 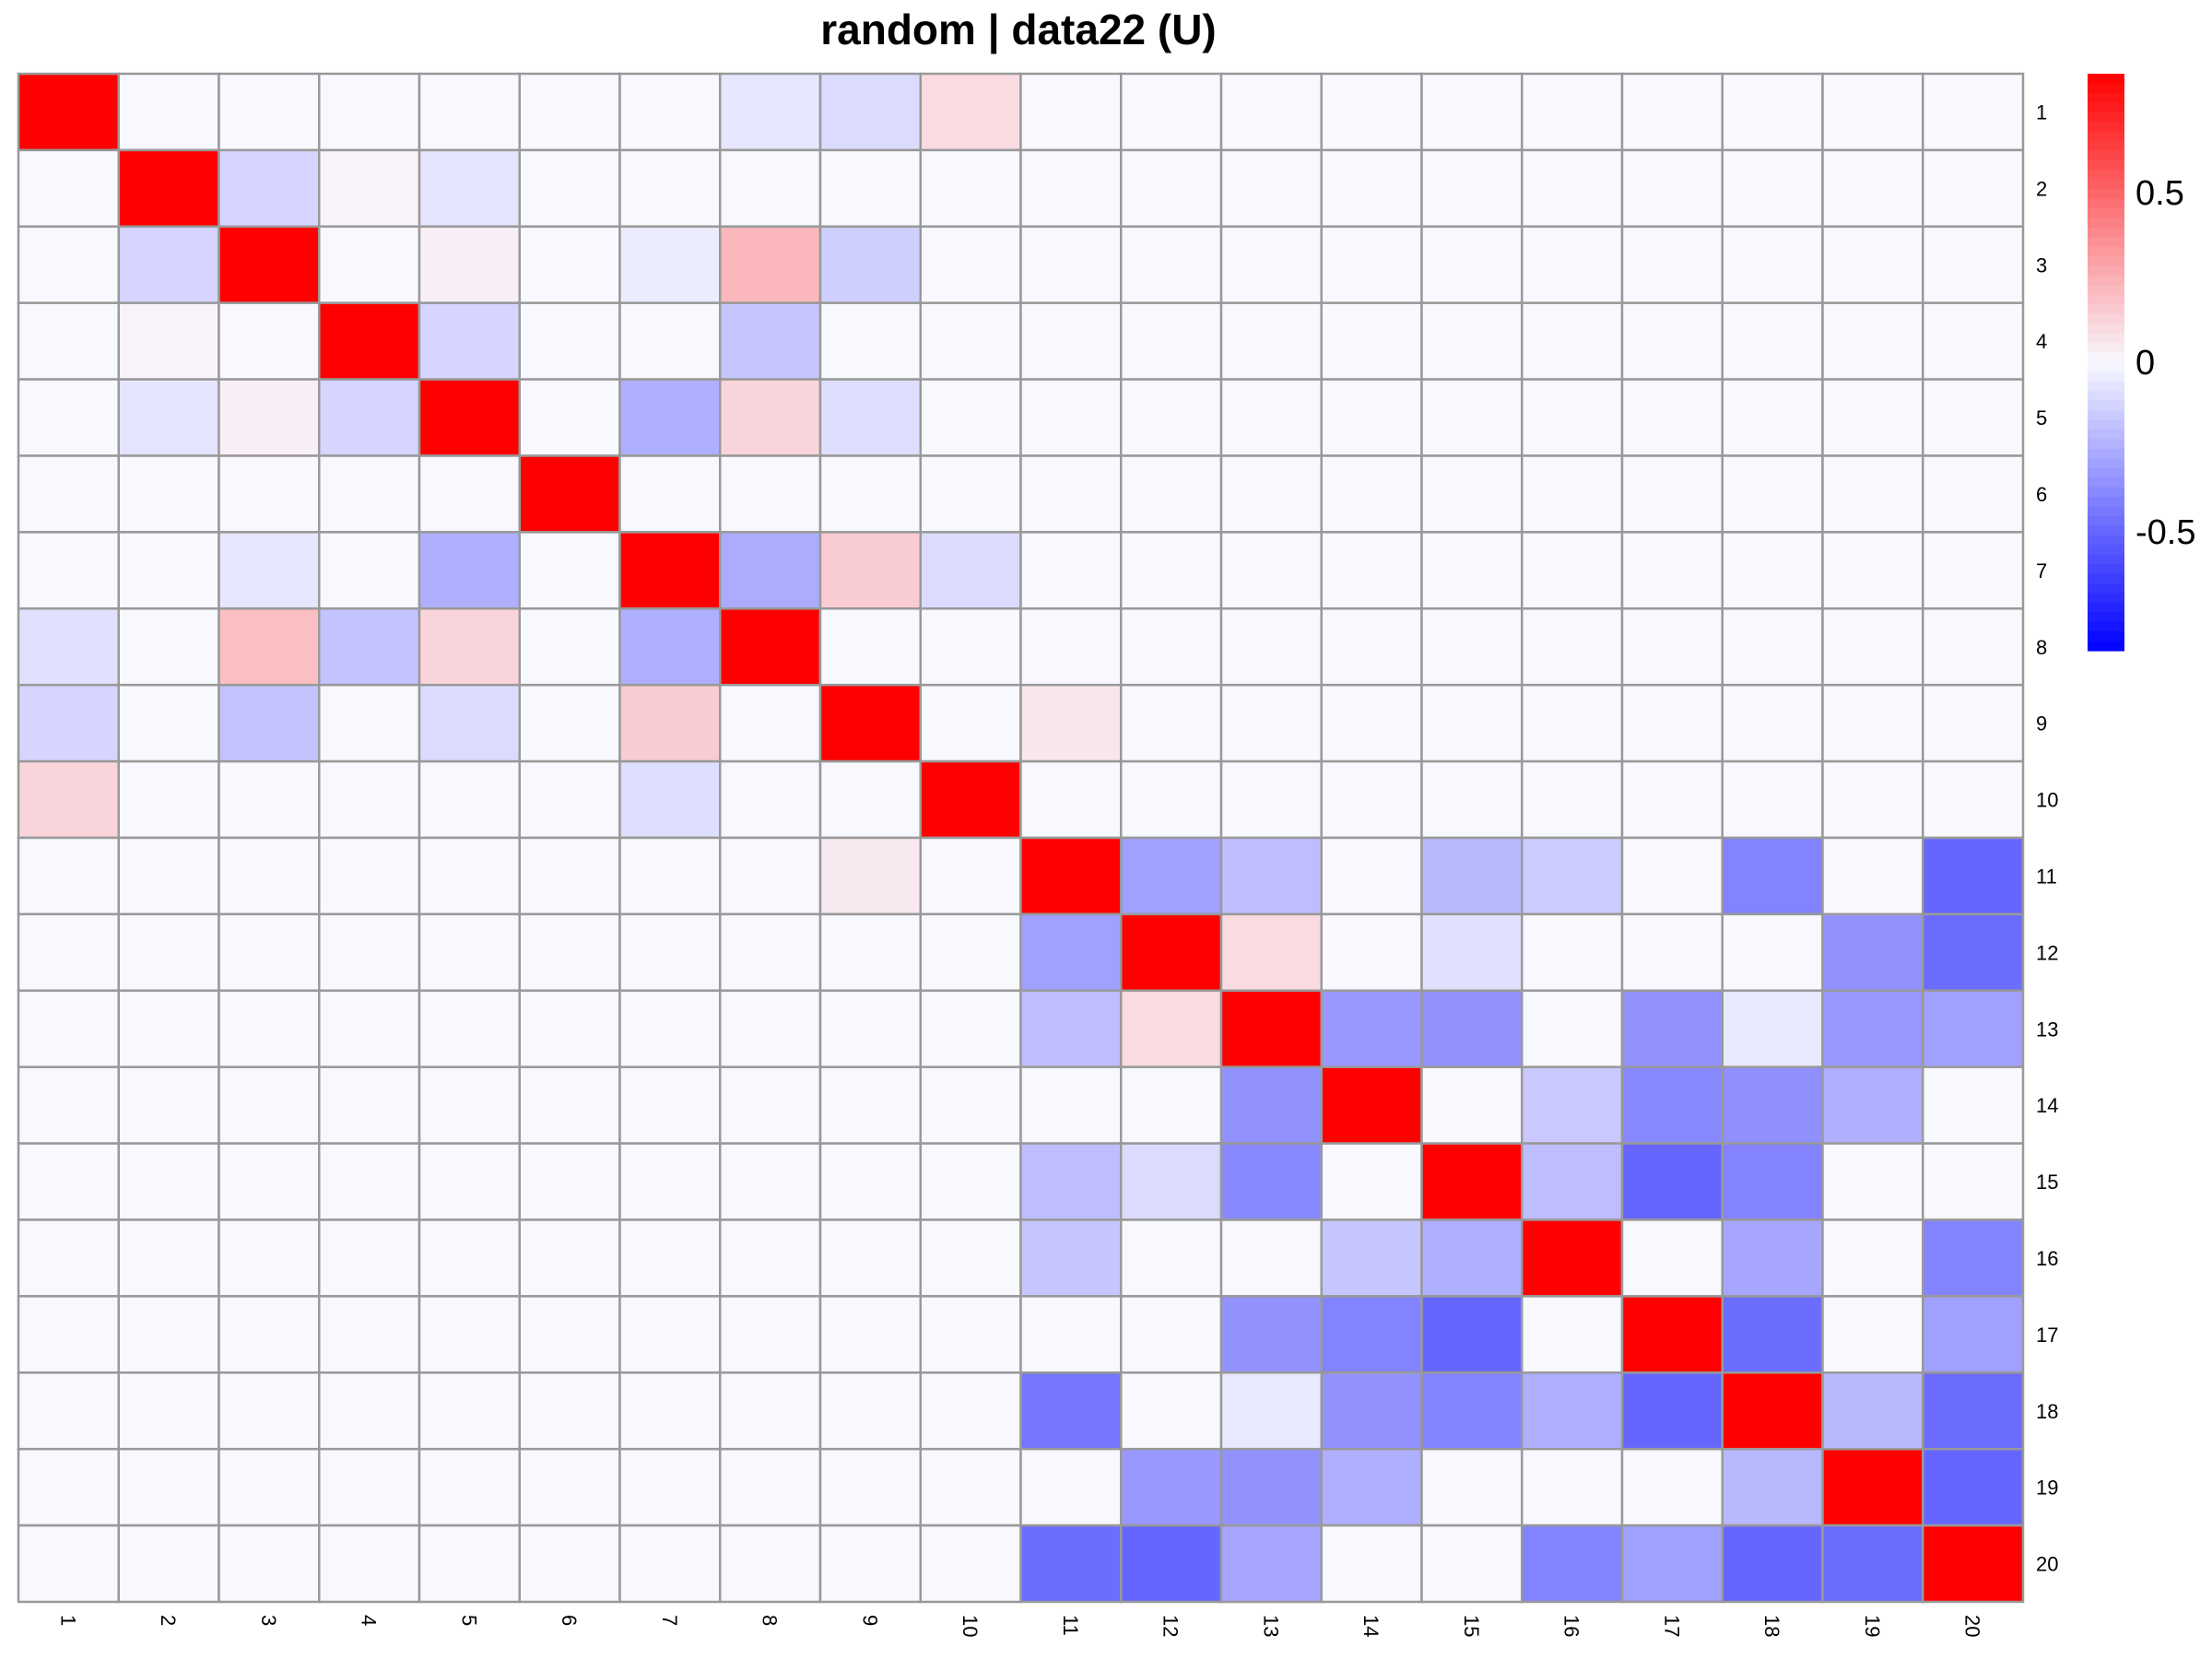 What do you see at coordinates (1271, 876) in the screenshot?
I see `heatmap-cell-r11-c13` at bounding box center [1271, 876].